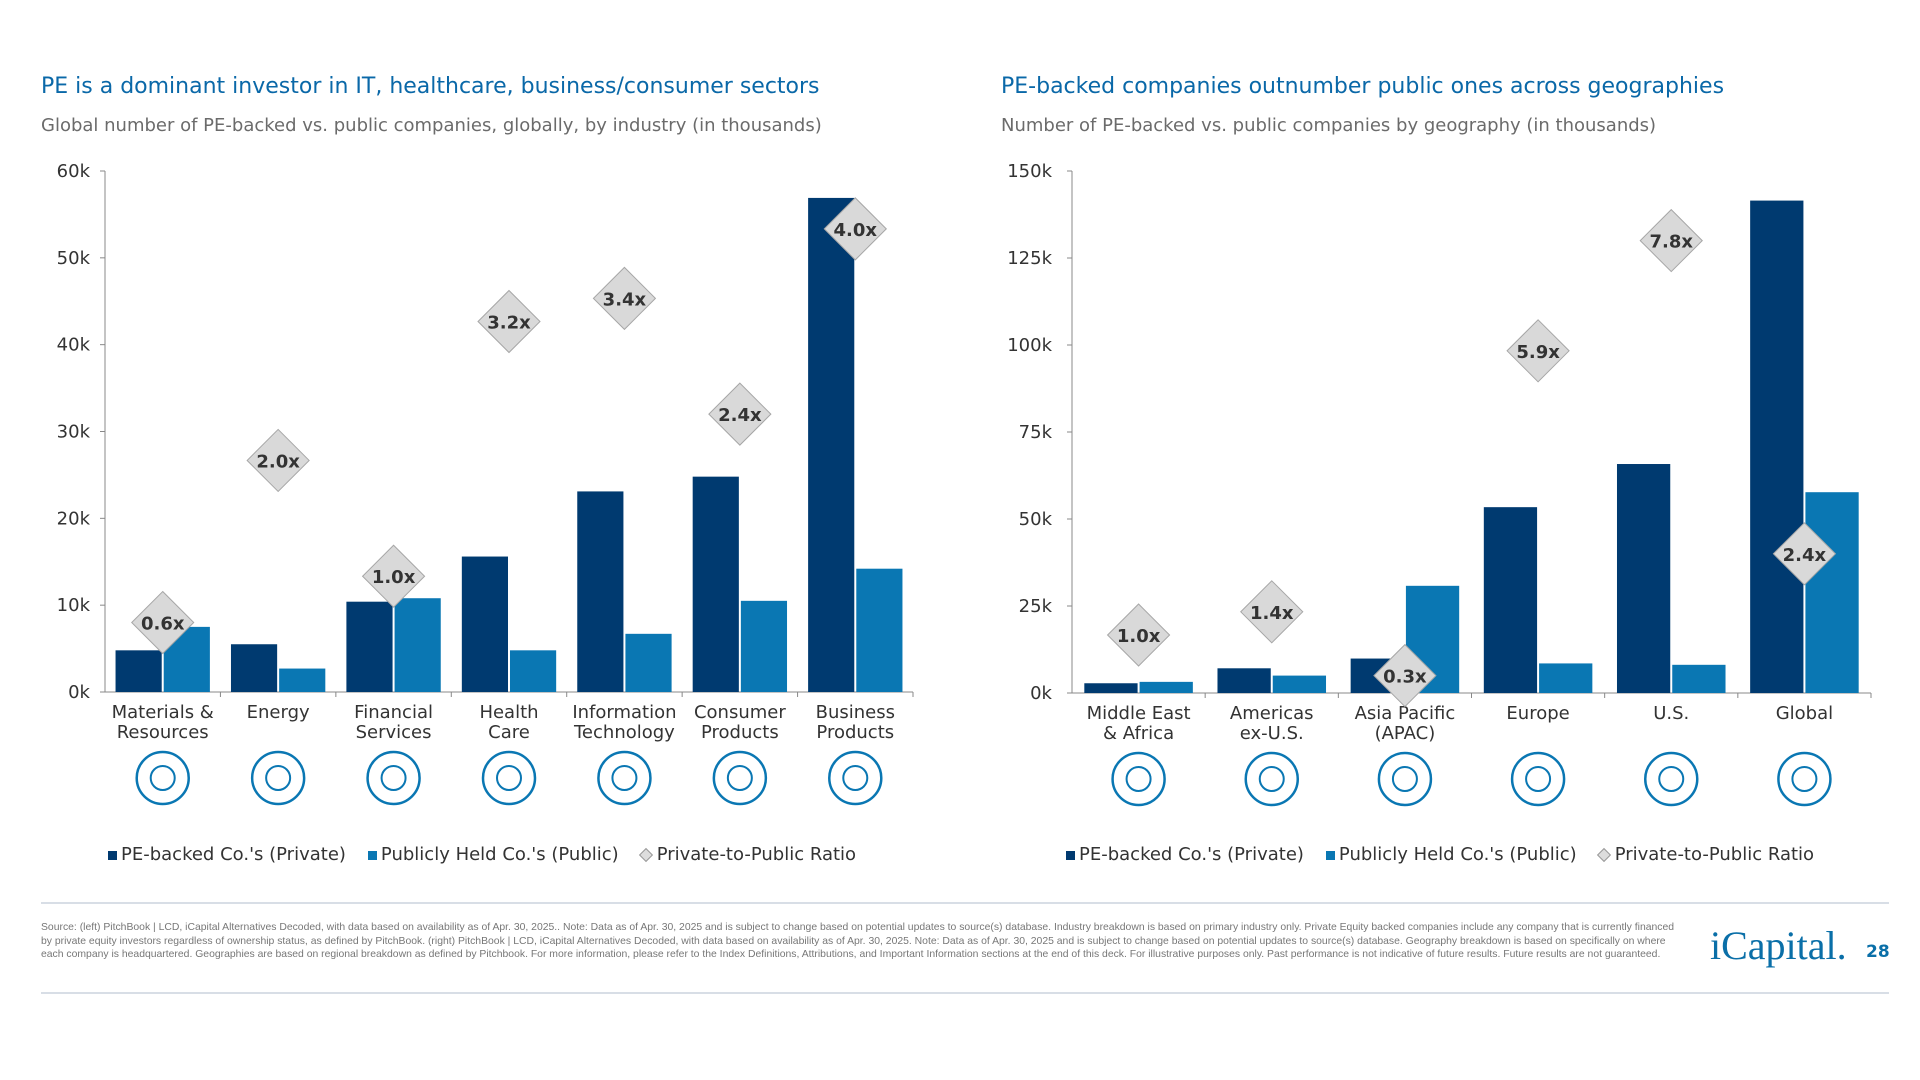 The width and height of the screenshot is (1920, 1080). I want to click on x-category-line: Products, so click(740, 732).